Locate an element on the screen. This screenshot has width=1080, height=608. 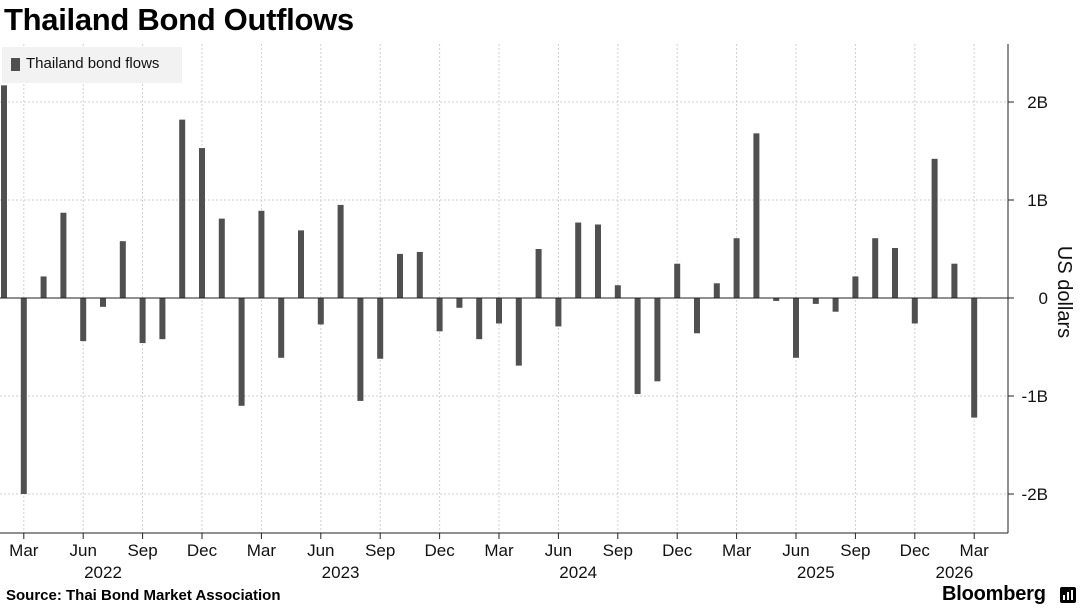
legend-label: Thailand bond flows is located at coordinates (93, 63).